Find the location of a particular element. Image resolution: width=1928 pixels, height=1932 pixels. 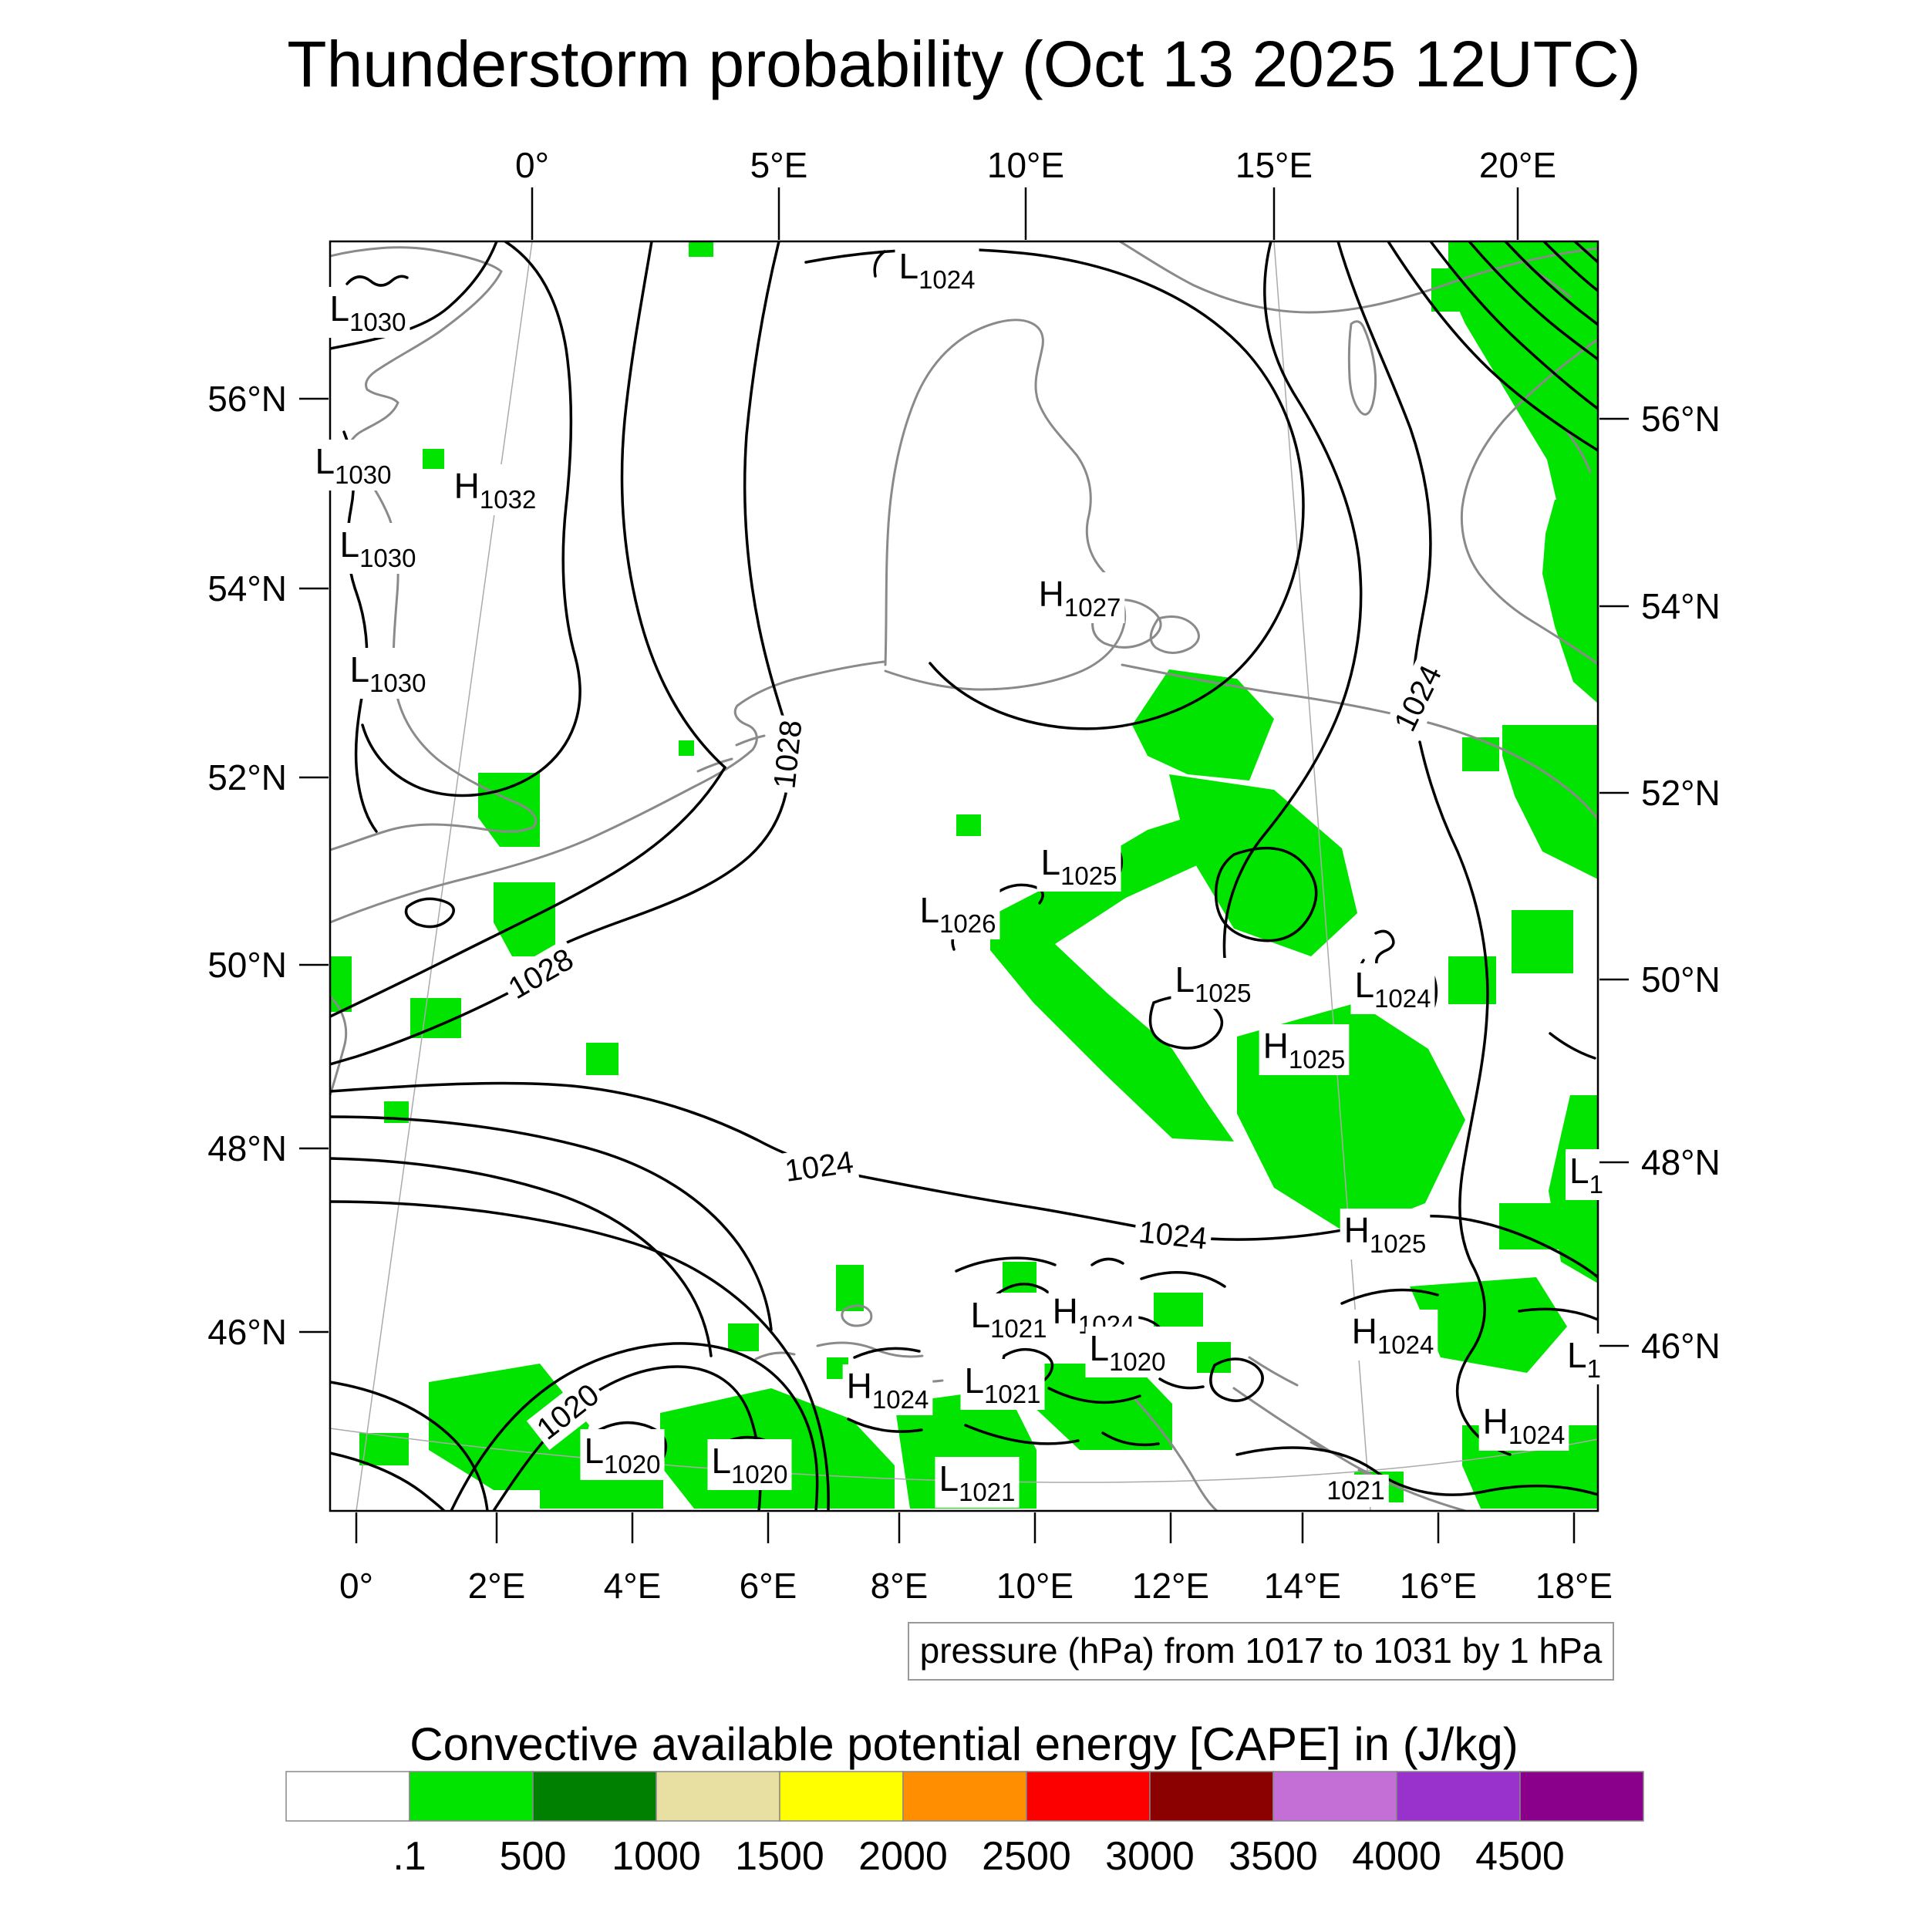

axis-label-right: 46°N is located at coordinates (1681, 1346).